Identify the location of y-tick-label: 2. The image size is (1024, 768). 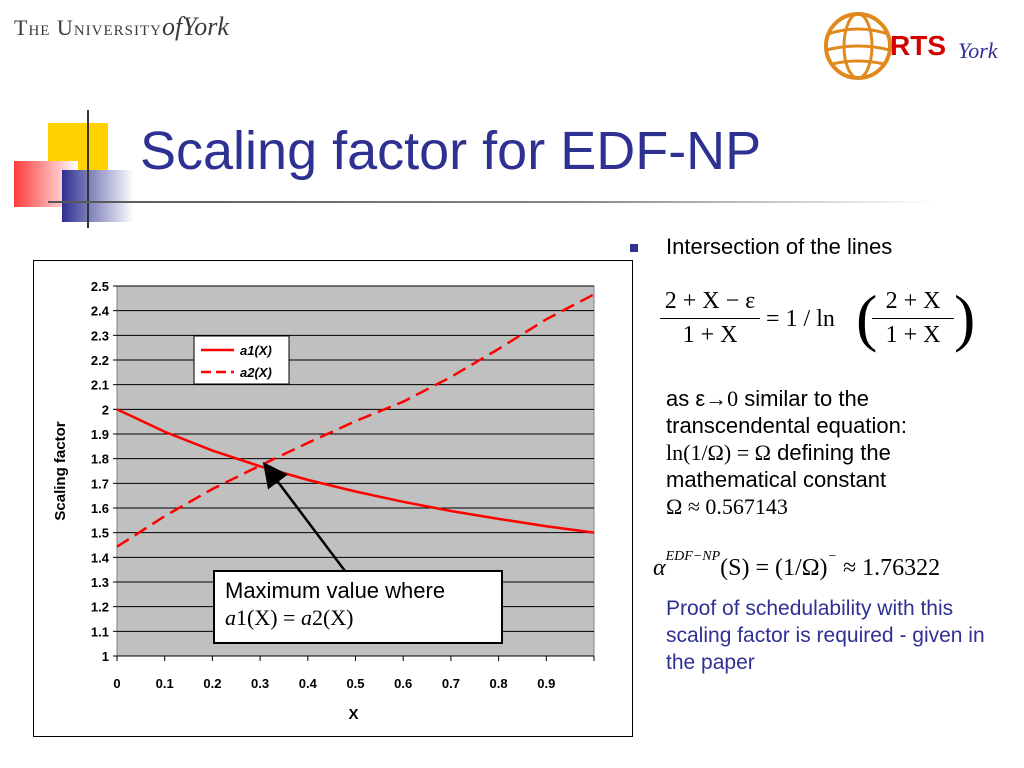
(105, 409).